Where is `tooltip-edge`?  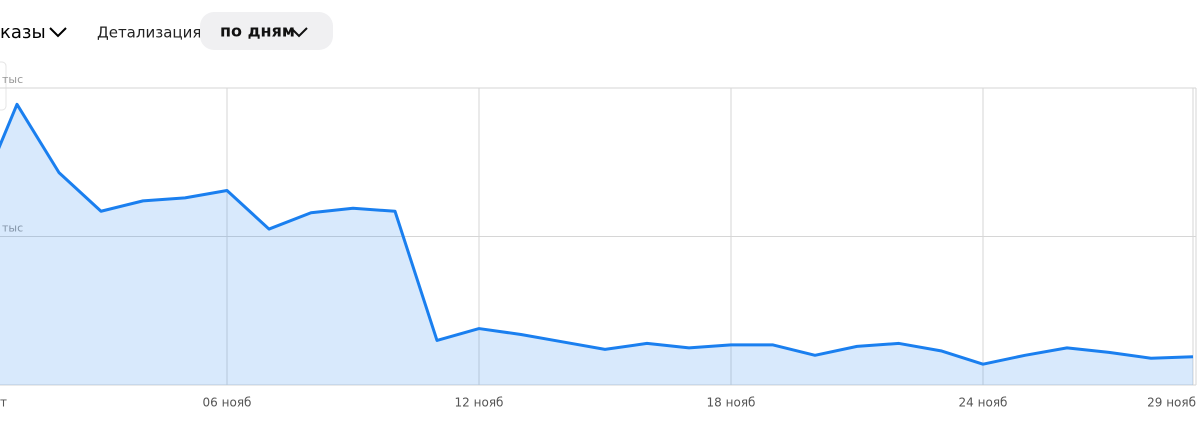 tooltip-edge is located at coordinates (3, 86).